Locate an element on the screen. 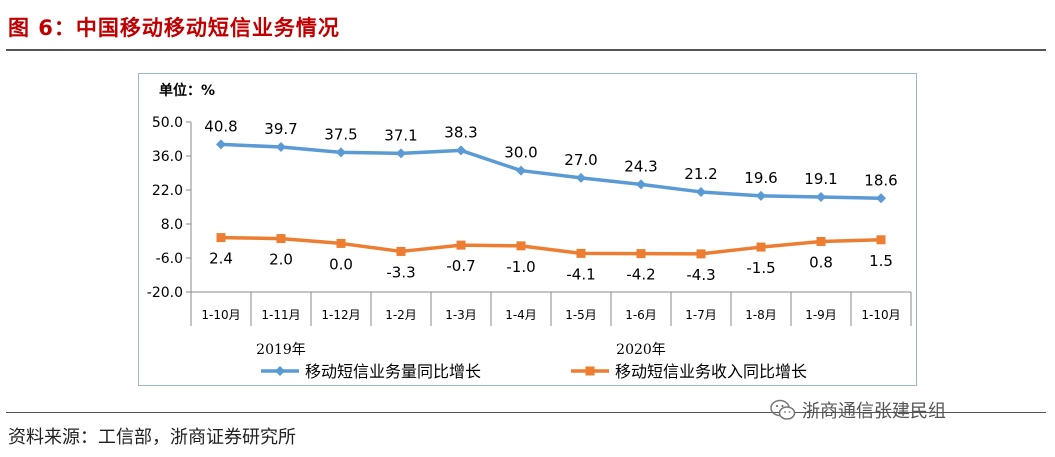  watermark: 浙商通信张建民组 is located at coordinates (858, 410).